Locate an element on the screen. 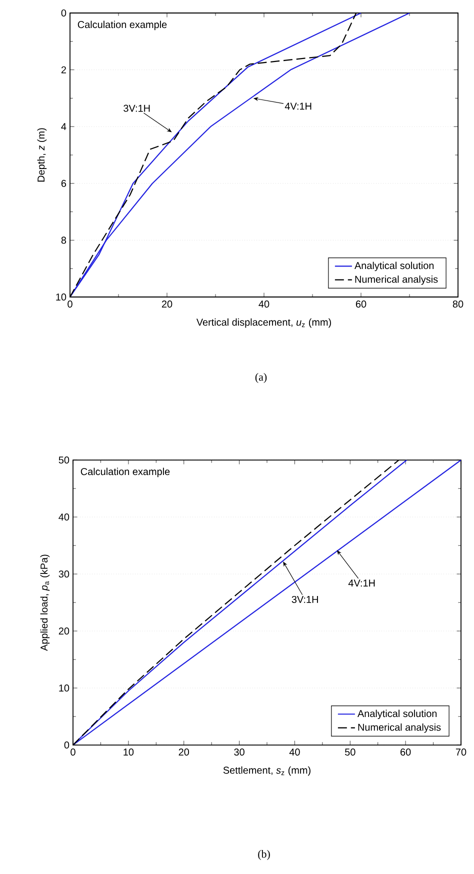 The height and width of the screenshot is (874, 474). x-tick-label: 30 is located at coordinates (239, 752).